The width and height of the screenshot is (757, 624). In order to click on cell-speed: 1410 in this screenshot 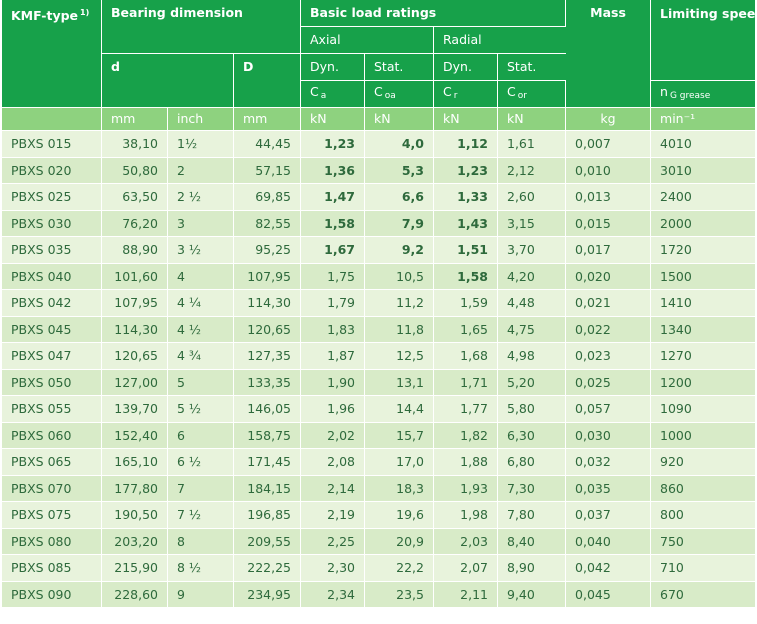, I will do `click(703, 303)`.